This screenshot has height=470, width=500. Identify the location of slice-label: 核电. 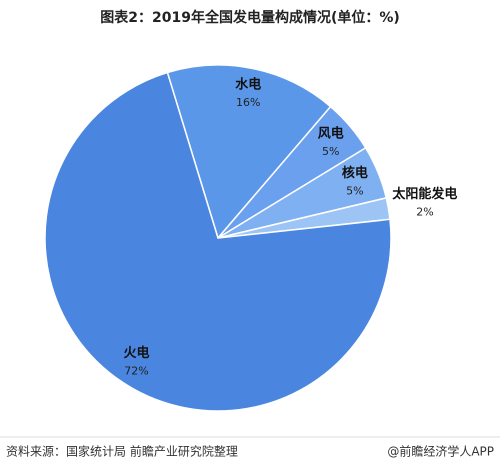
(355, 173).